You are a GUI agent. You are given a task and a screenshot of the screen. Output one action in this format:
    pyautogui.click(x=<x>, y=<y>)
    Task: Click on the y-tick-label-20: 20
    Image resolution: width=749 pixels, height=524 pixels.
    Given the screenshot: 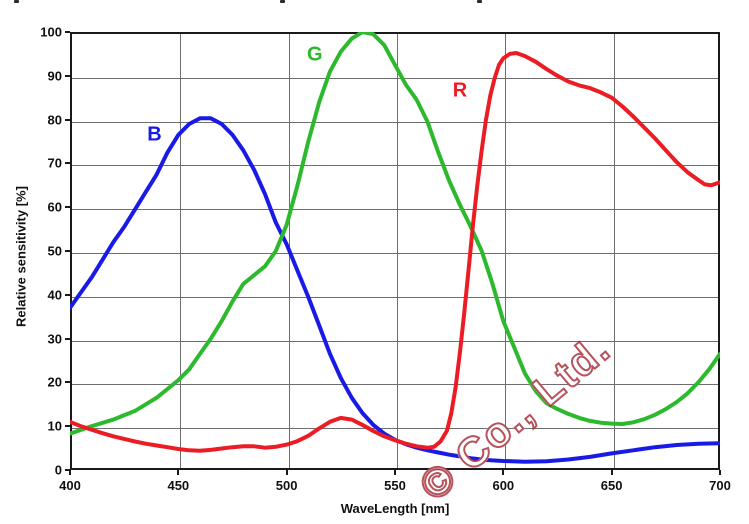 What is the action you would take?
    pyautogui.click(x=54, y=382)
    